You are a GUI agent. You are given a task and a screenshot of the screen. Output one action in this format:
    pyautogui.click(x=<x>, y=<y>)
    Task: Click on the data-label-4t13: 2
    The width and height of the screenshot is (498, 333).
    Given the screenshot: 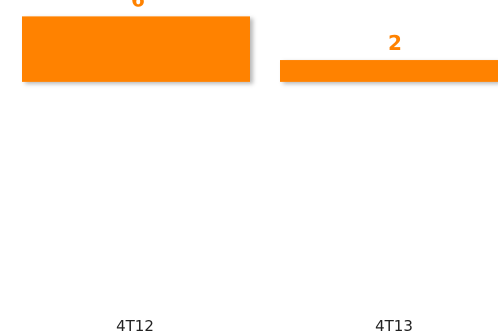 What is the action you would take?
    pyautogui.click(x=395, y=43)
    